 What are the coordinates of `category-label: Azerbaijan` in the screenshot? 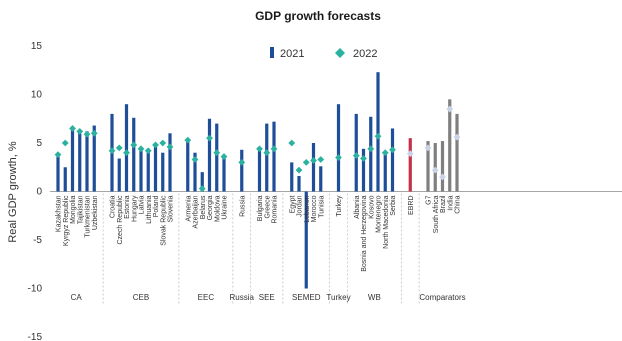 It's located at (196, 211).